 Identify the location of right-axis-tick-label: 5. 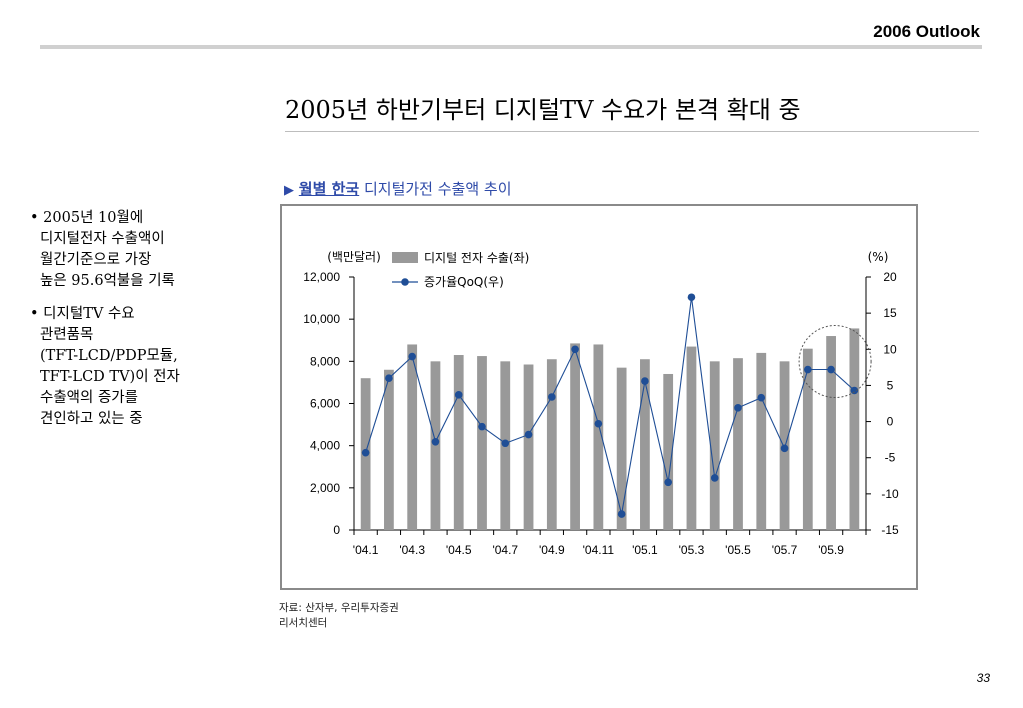
(890, 385).